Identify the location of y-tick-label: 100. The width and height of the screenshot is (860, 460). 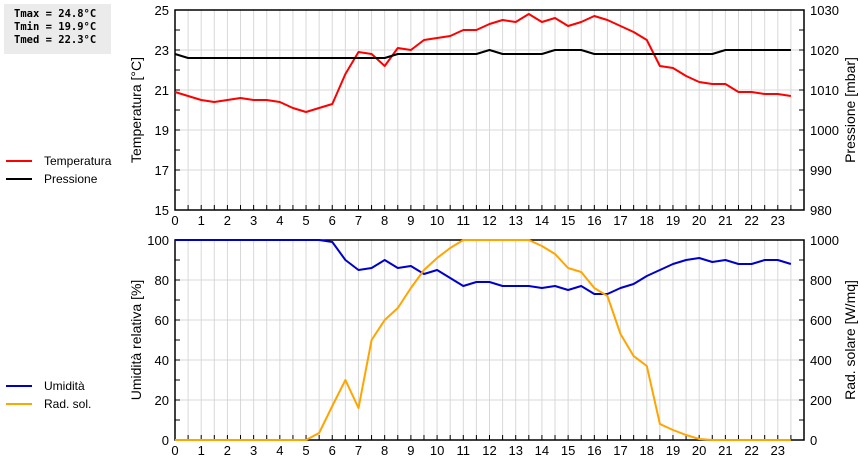
(158, 240).